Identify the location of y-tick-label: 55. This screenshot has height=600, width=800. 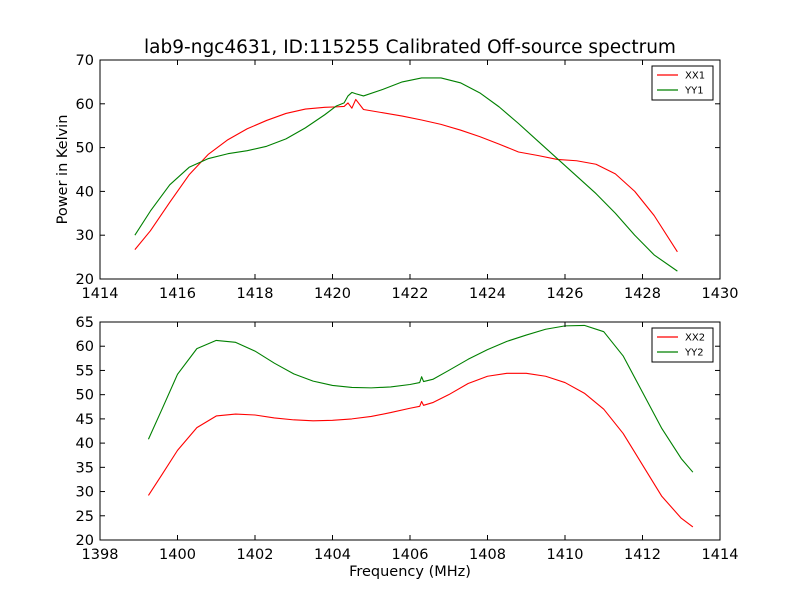
(85, 371).